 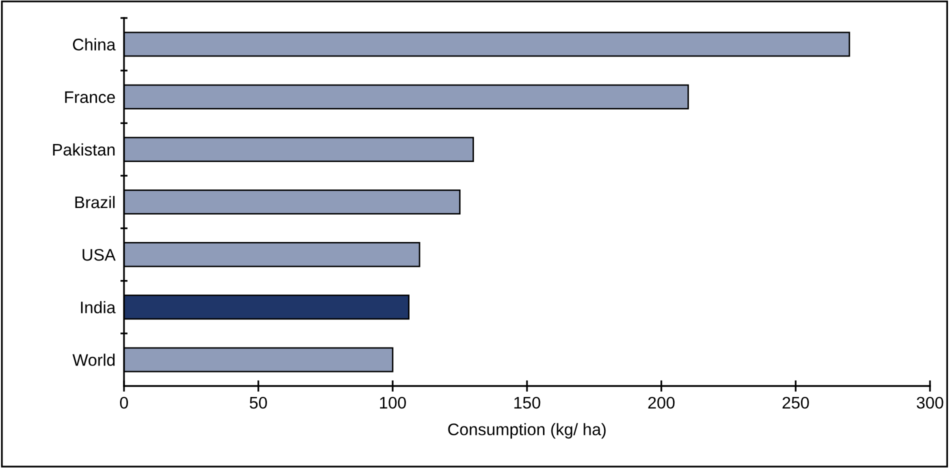 What do you see at coordinates (258, 402) in the screenshot?
I see `x-tick-label: 50` at bounding box center [258, 402].